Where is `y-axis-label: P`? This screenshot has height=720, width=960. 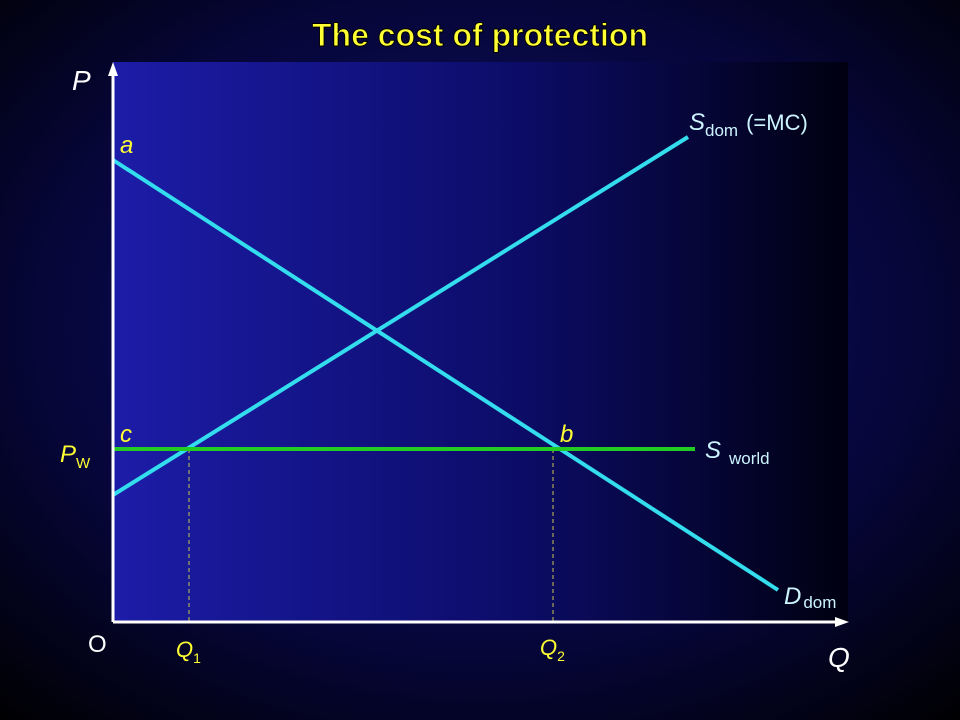 y-axis-label: P is located at coordinates (81, 80).